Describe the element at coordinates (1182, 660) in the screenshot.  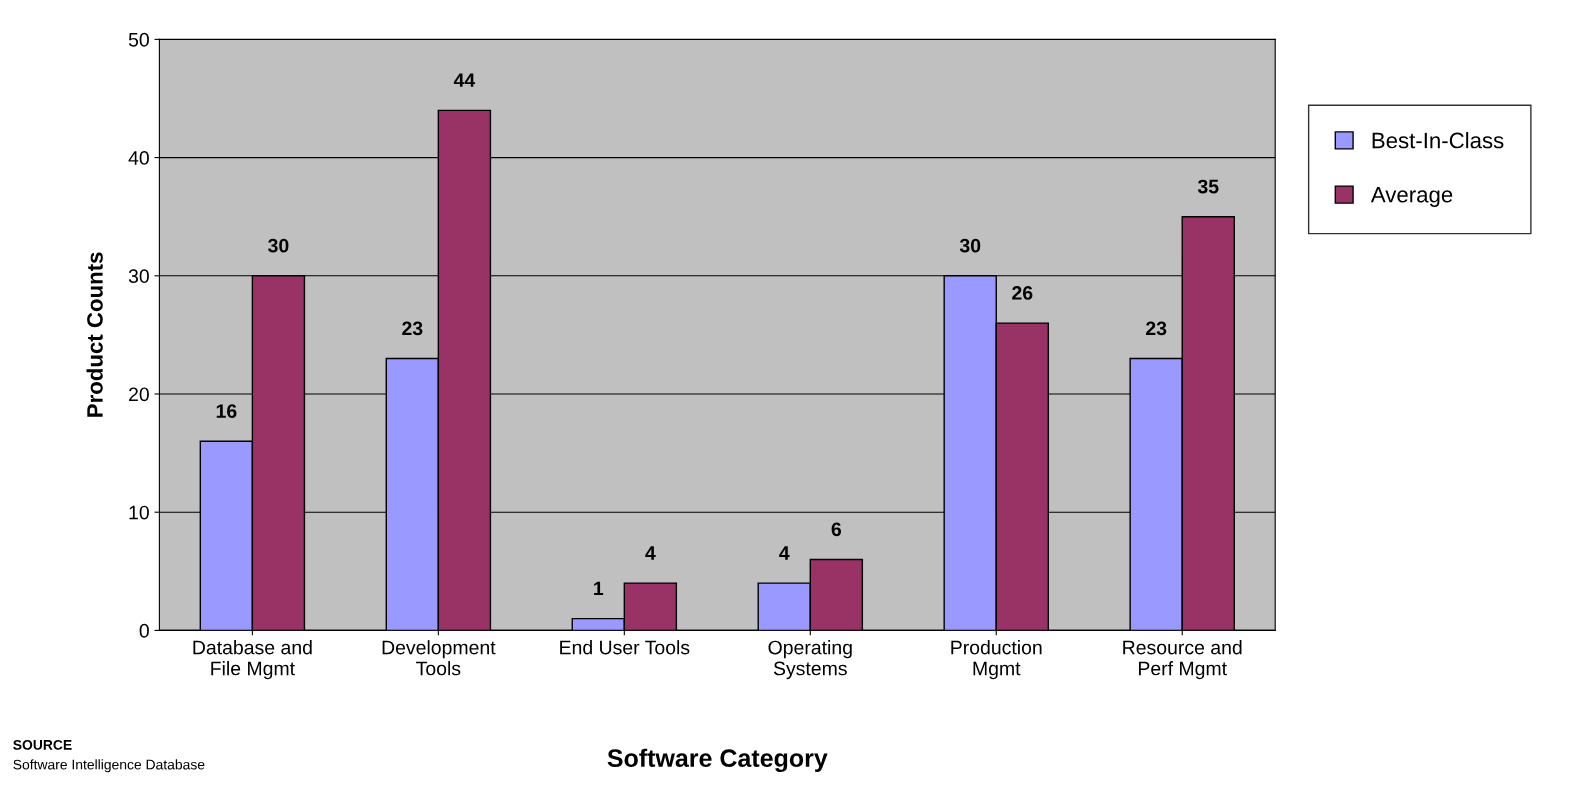
I see `x-tick-label: Resource and Perf Mgmt` at that location.